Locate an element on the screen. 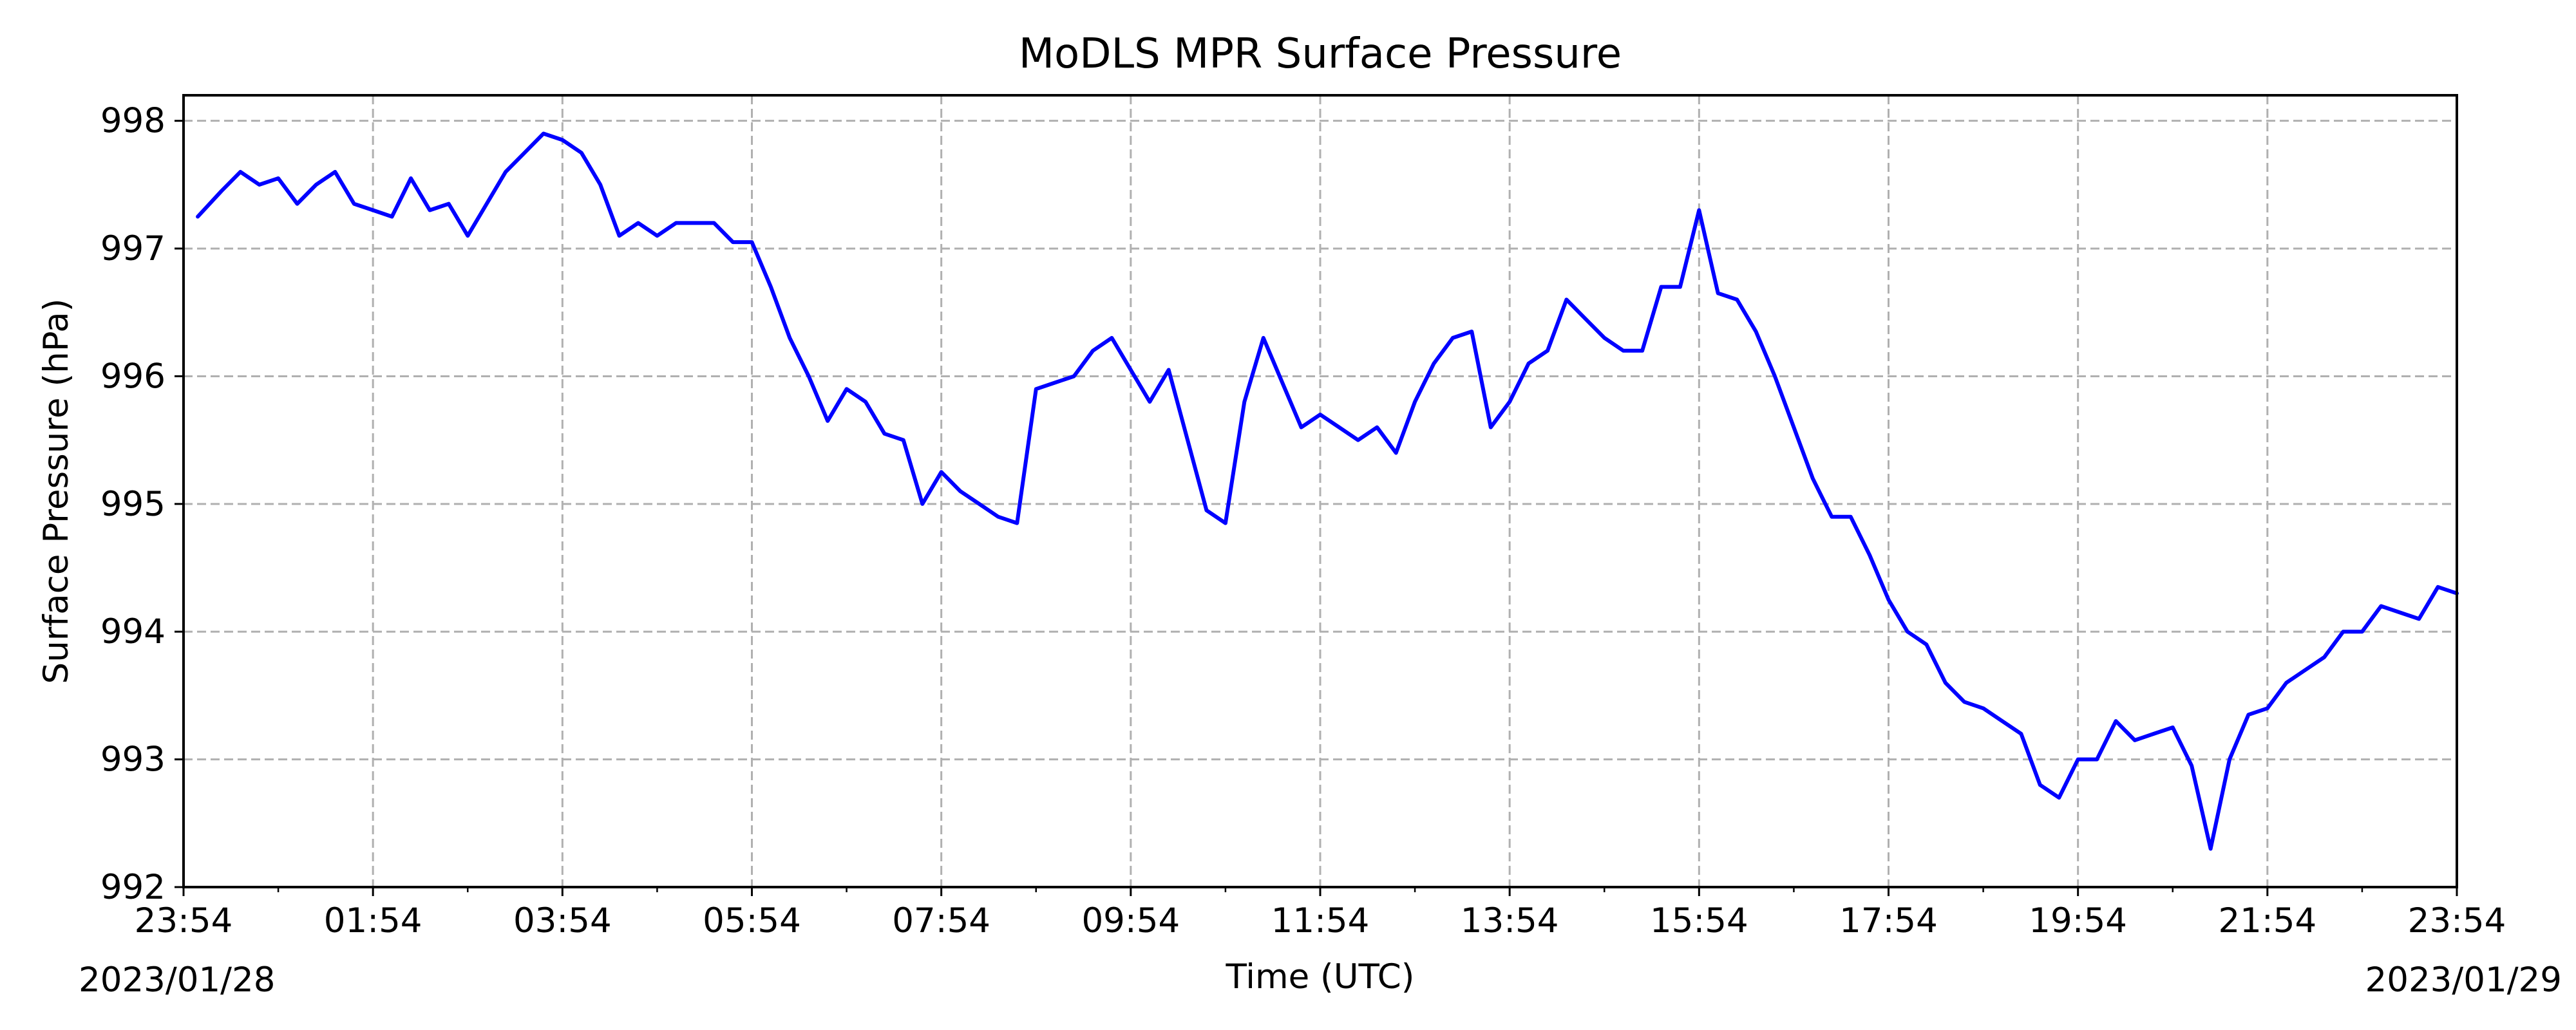  x-tick-label: 03:54 is located at coordinates (562, 921).